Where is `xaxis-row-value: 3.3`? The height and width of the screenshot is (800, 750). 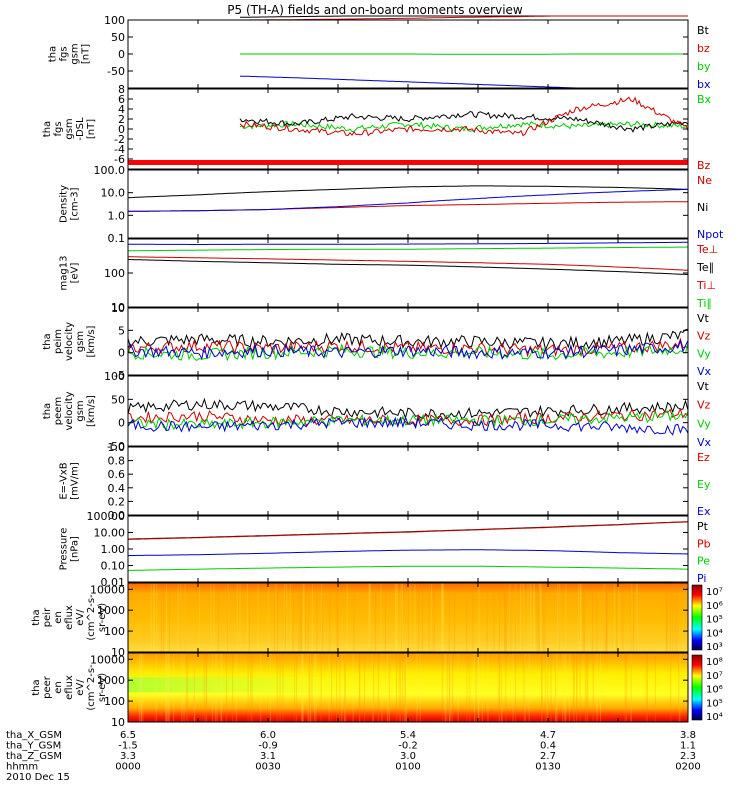
xaxis-row-value: 3.3 is located at coordinates (128, 756).